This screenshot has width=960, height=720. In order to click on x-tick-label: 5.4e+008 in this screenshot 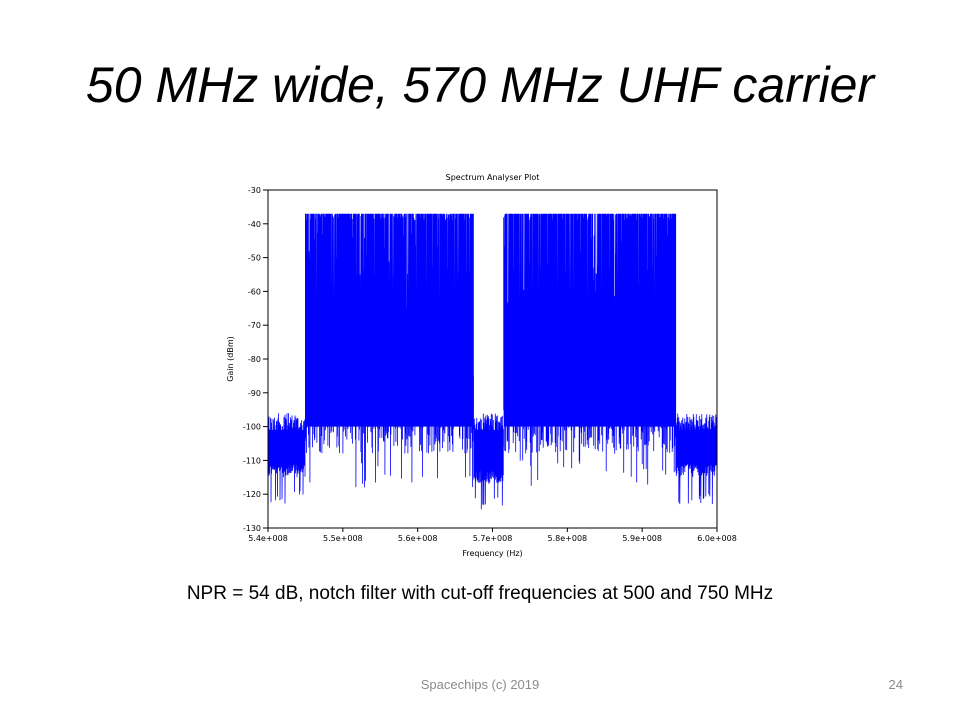, I will do `click(268, 538)`.